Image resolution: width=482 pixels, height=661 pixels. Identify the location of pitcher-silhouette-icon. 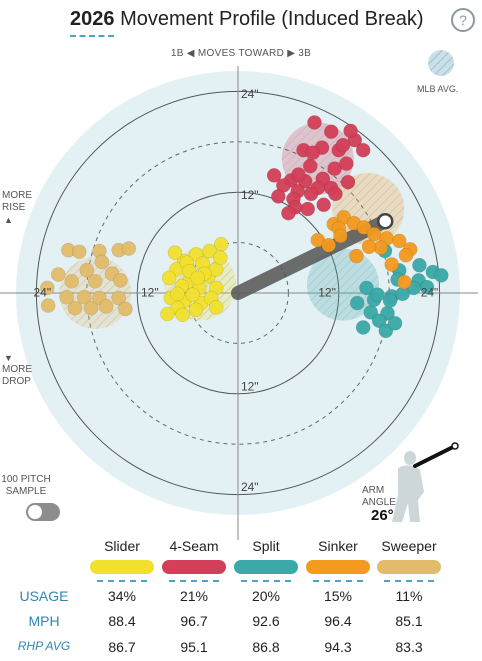
(425, 482).